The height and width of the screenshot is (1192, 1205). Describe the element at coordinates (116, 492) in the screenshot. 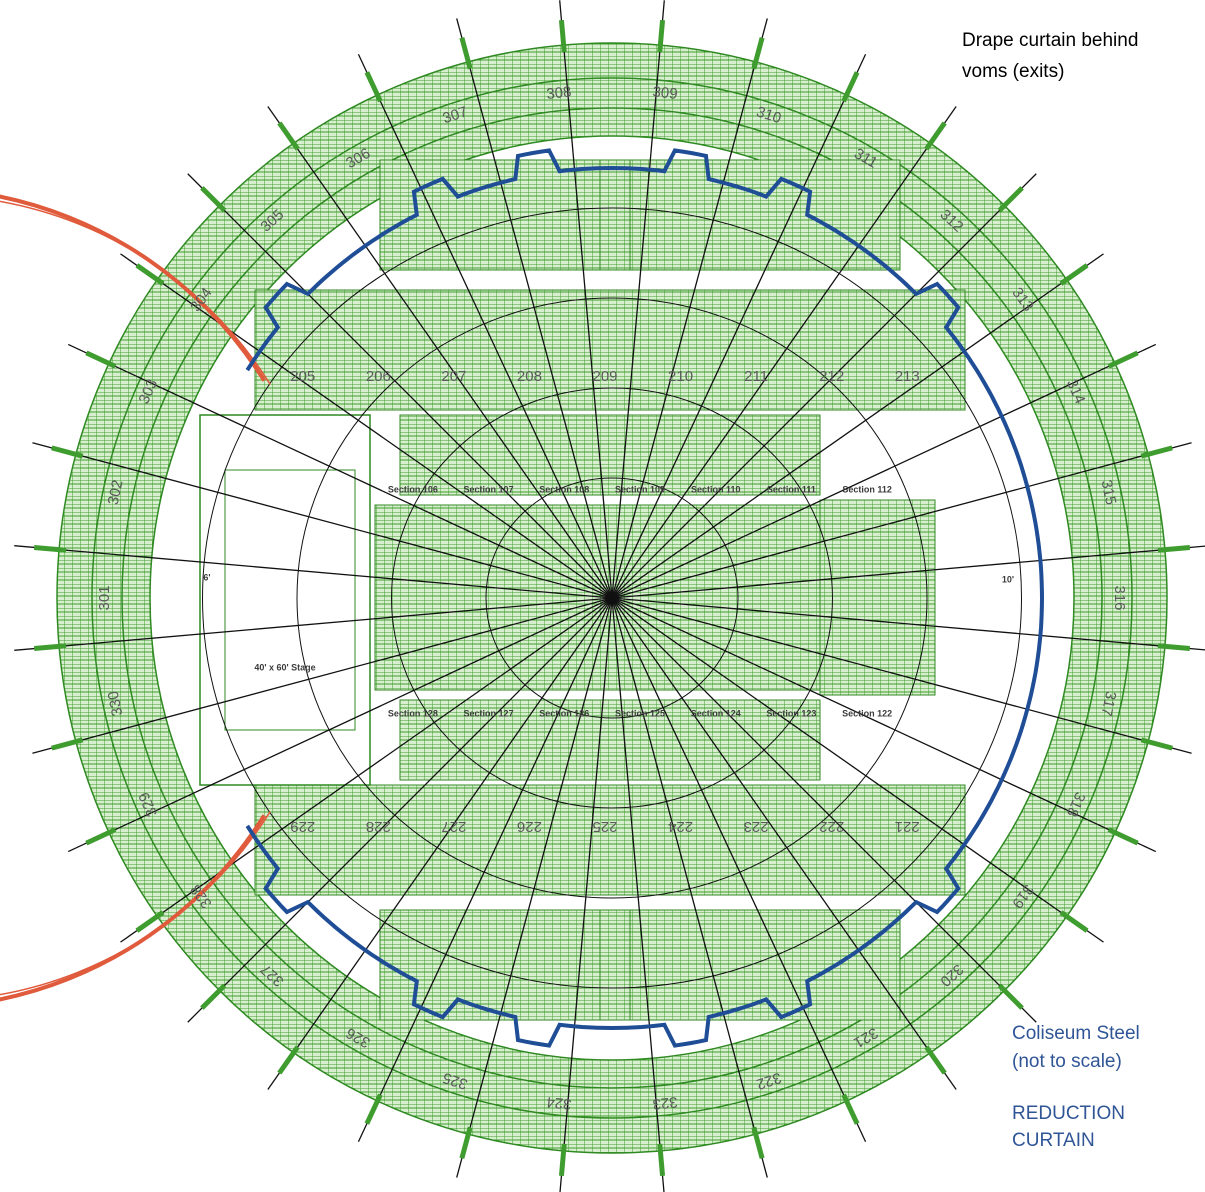

I see `upper-section-label: 302` at that location.